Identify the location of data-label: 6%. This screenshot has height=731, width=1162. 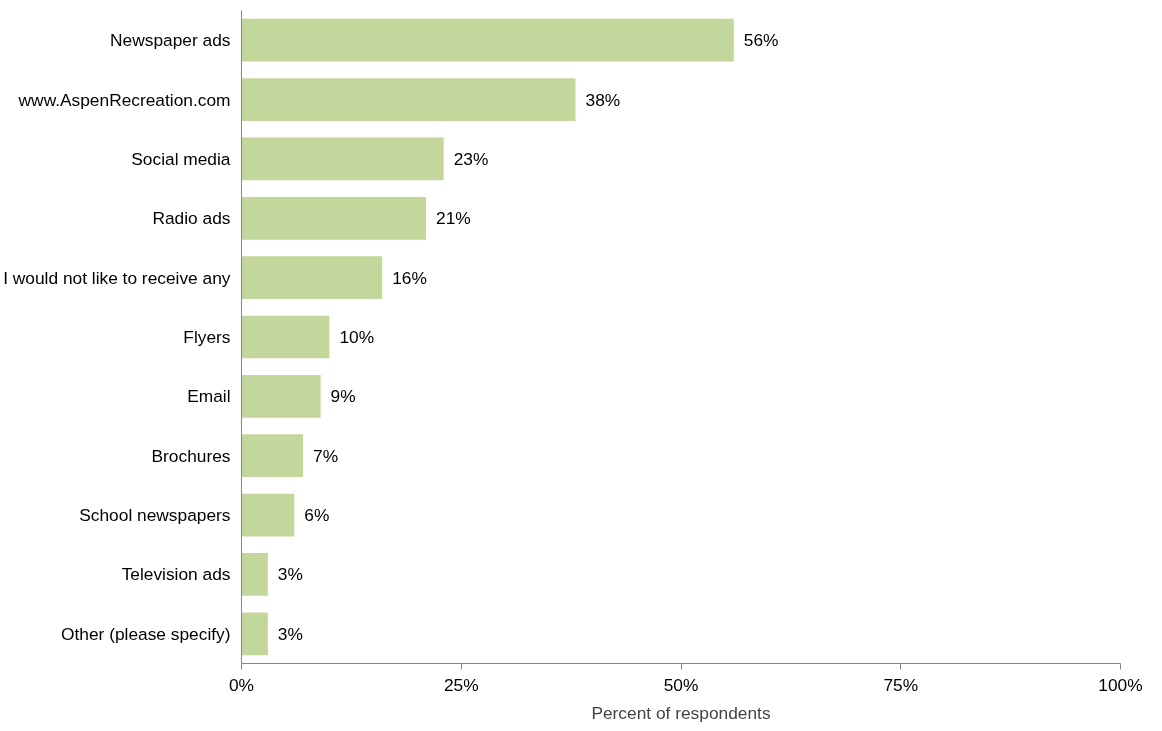
(317, 515).